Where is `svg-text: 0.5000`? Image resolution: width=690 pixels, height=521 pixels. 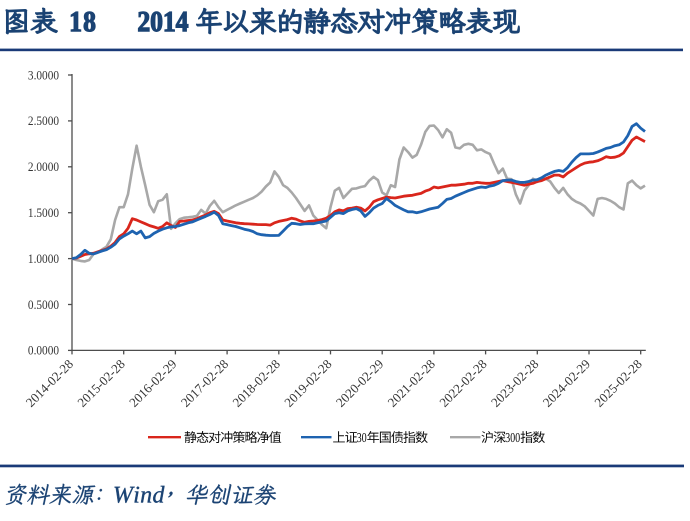 svg-text: 0.5000 is located at coordinates (43, 304).